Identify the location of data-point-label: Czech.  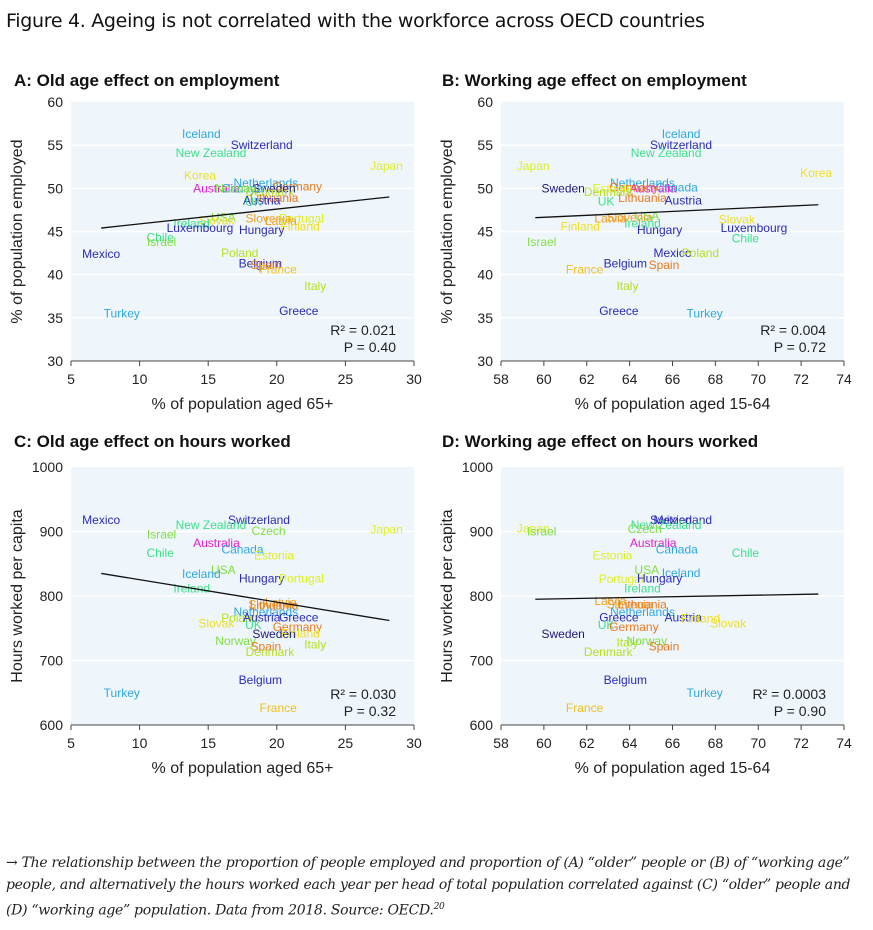
(269, 531).